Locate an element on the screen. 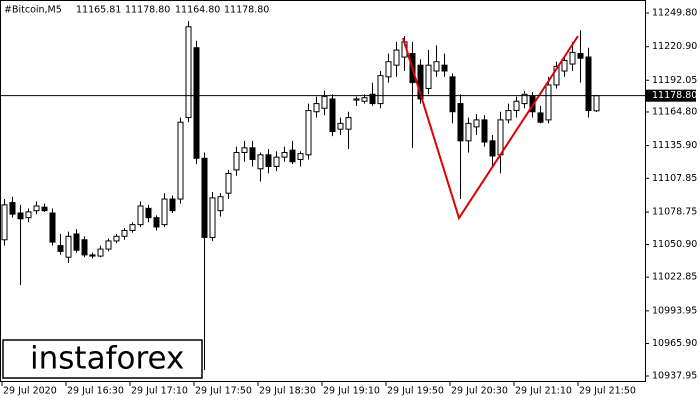  y-tick-label: 11220.90 is located at coordinates (674, 46).